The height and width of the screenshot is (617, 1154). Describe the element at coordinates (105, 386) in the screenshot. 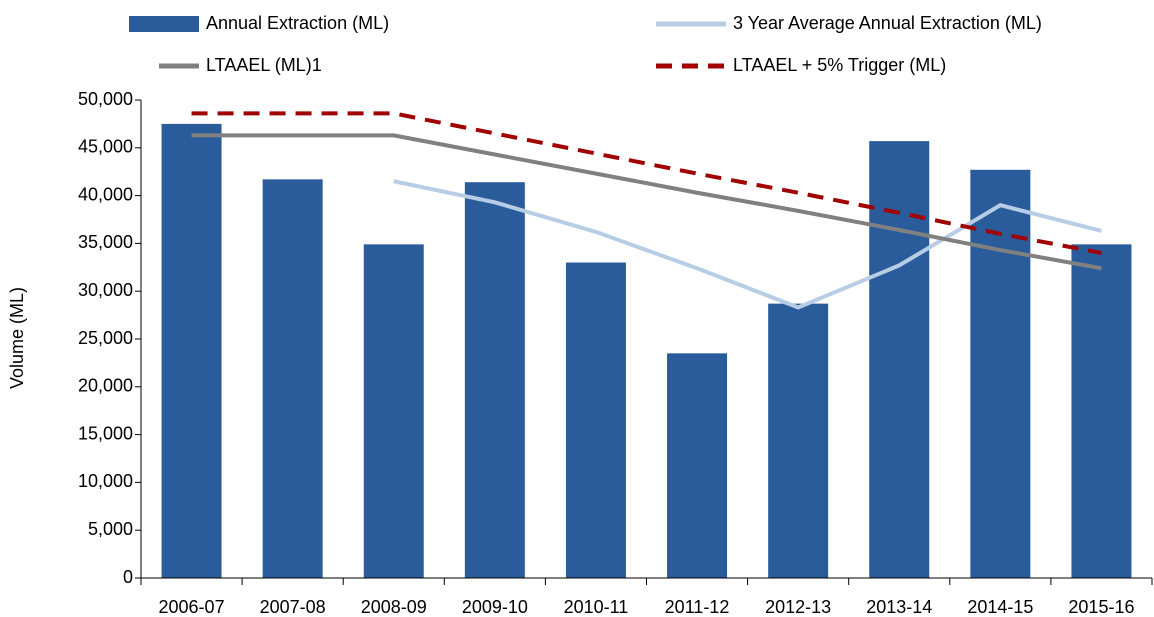

I see `y-tick-label: 20,000` at that location.